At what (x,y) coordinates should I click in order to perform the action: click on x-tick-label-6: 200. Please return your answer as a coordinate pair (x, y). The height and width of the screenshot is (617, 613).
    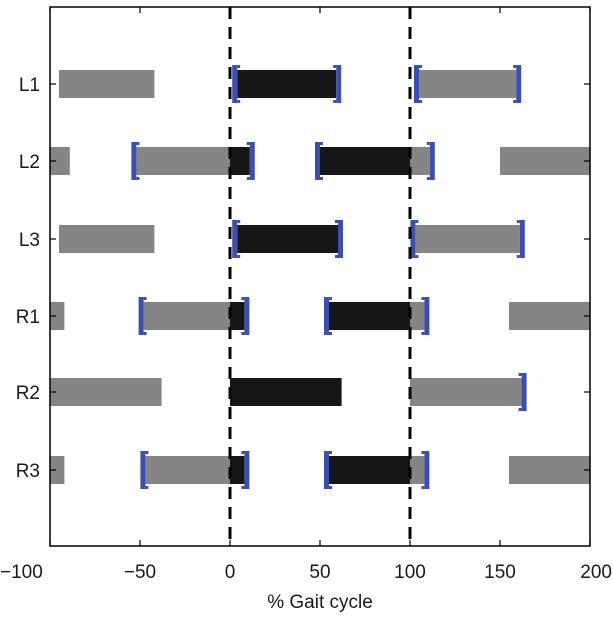
    Looking at the image, I should click on (596, 572).